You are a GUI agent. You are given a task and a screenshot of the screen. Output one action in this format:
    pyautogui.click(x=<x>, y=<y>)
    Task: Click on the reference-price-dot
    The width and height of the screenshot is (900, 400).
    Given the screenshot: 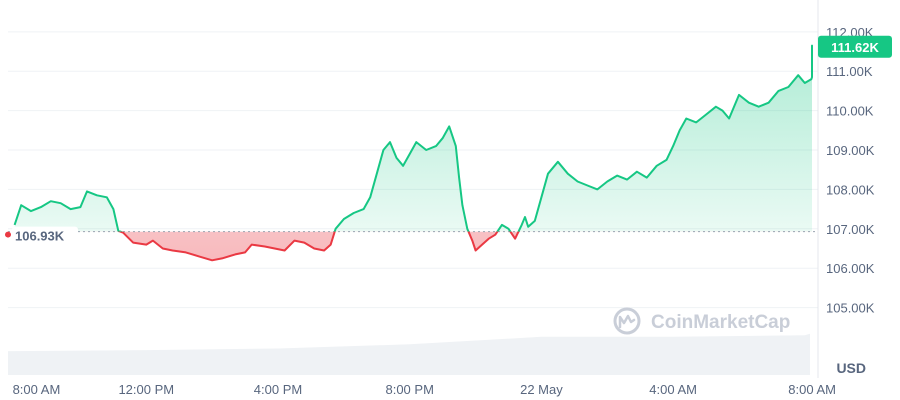 What is the action you would take?
    pyautogui.click(x=8, y=234)
    